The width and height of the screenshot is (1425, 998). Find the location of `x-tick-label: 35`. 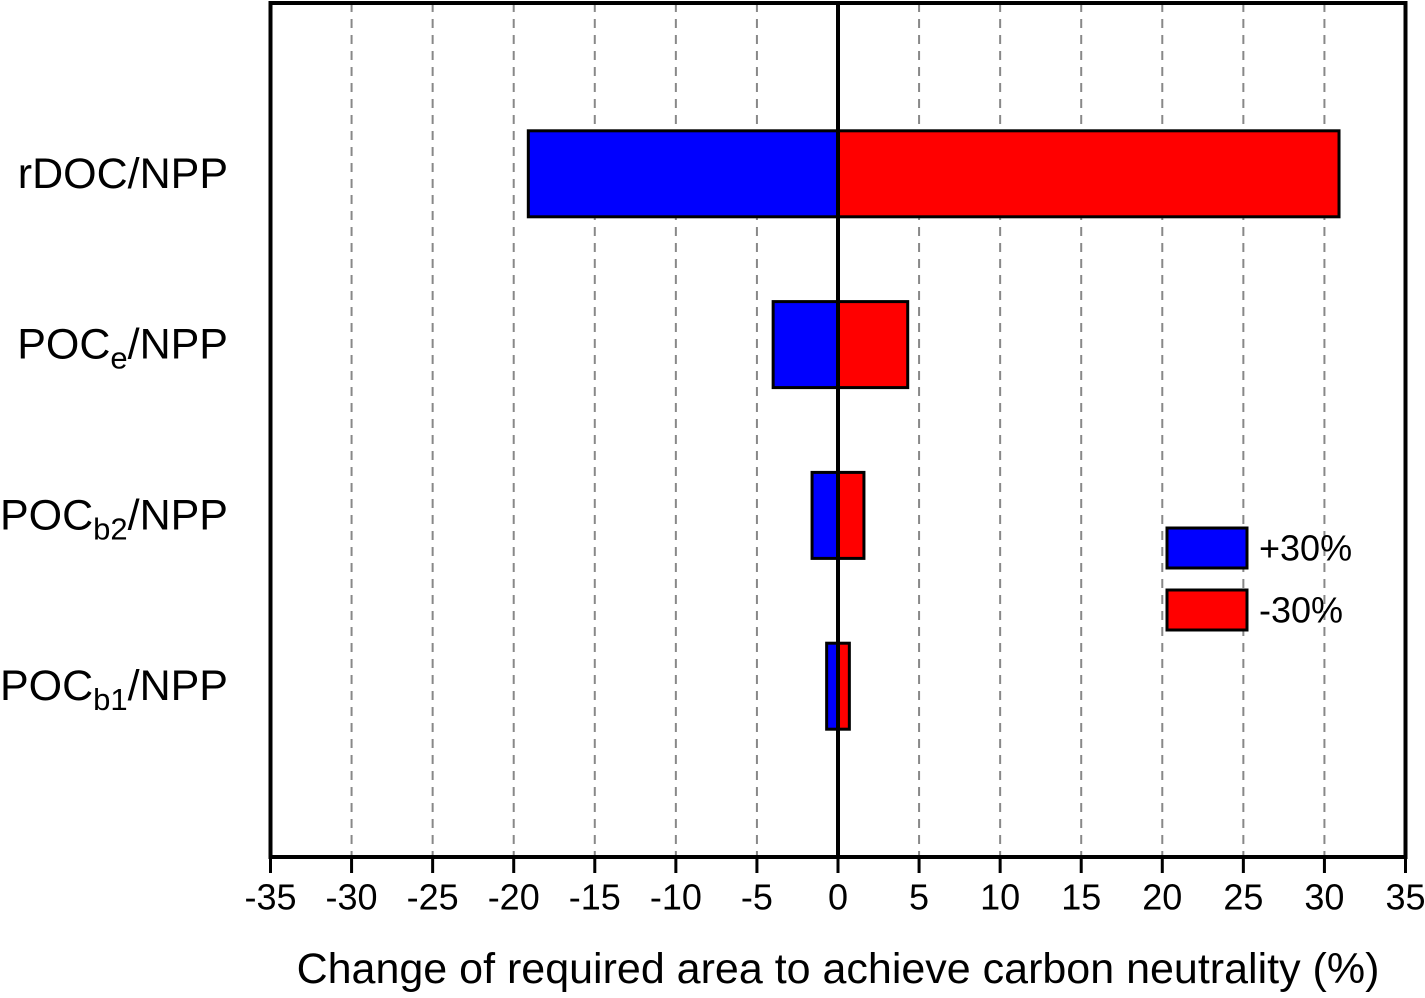

x-tick-label: 35 is located at coordinates (1405, 897).